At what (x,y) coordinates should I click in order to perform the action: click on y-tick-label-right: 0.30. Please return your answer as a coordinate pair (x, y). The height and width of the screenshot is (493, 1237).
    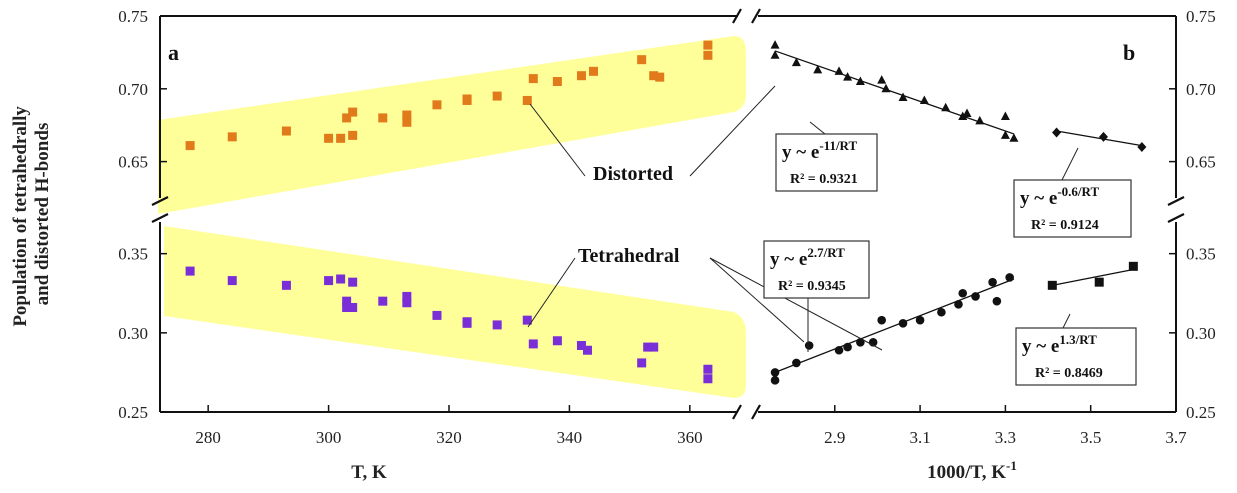
    Looking at the image, I should click on (1201, 333).